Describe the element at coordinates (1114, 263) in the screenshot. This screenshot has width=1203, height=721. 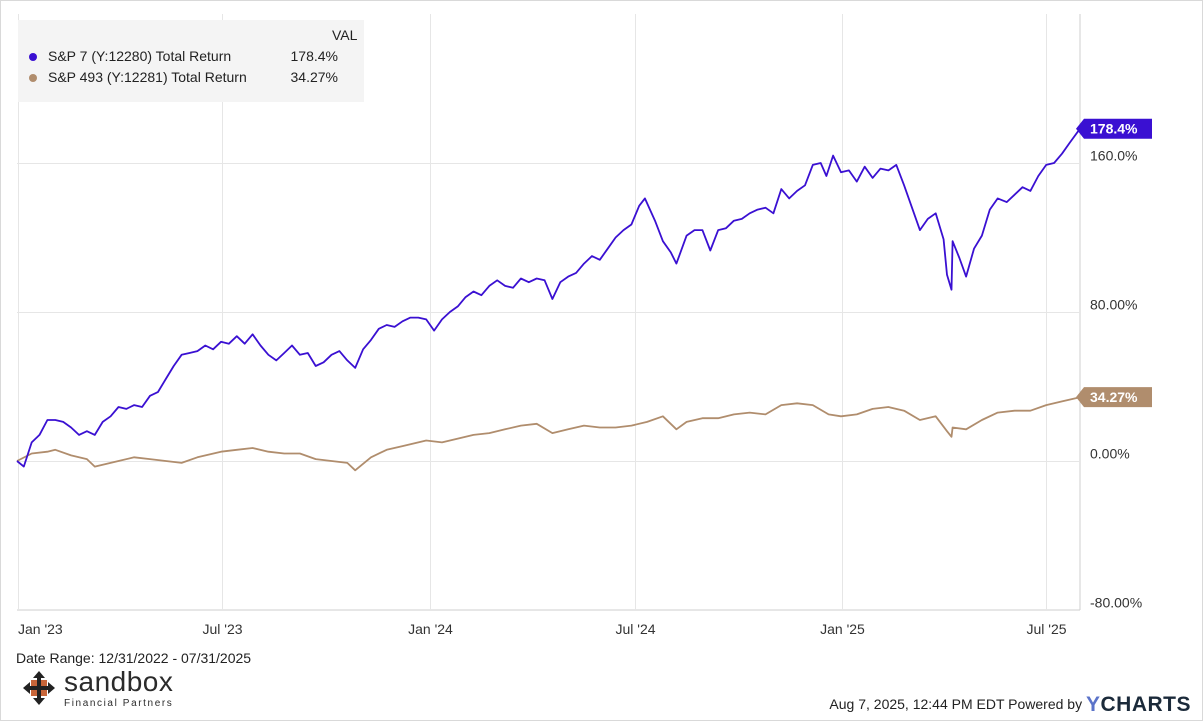
I see `end-labels: 178.4% 34.27%` at that location.